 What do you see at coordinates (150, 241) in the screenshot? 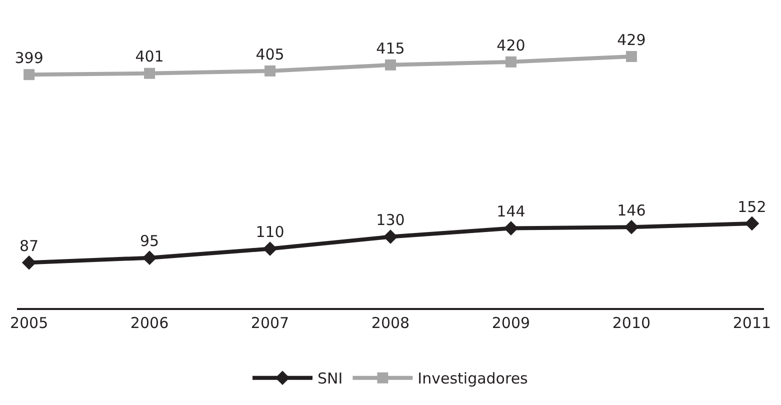
I see `data-label: 95` at bounding box center [150, 241].